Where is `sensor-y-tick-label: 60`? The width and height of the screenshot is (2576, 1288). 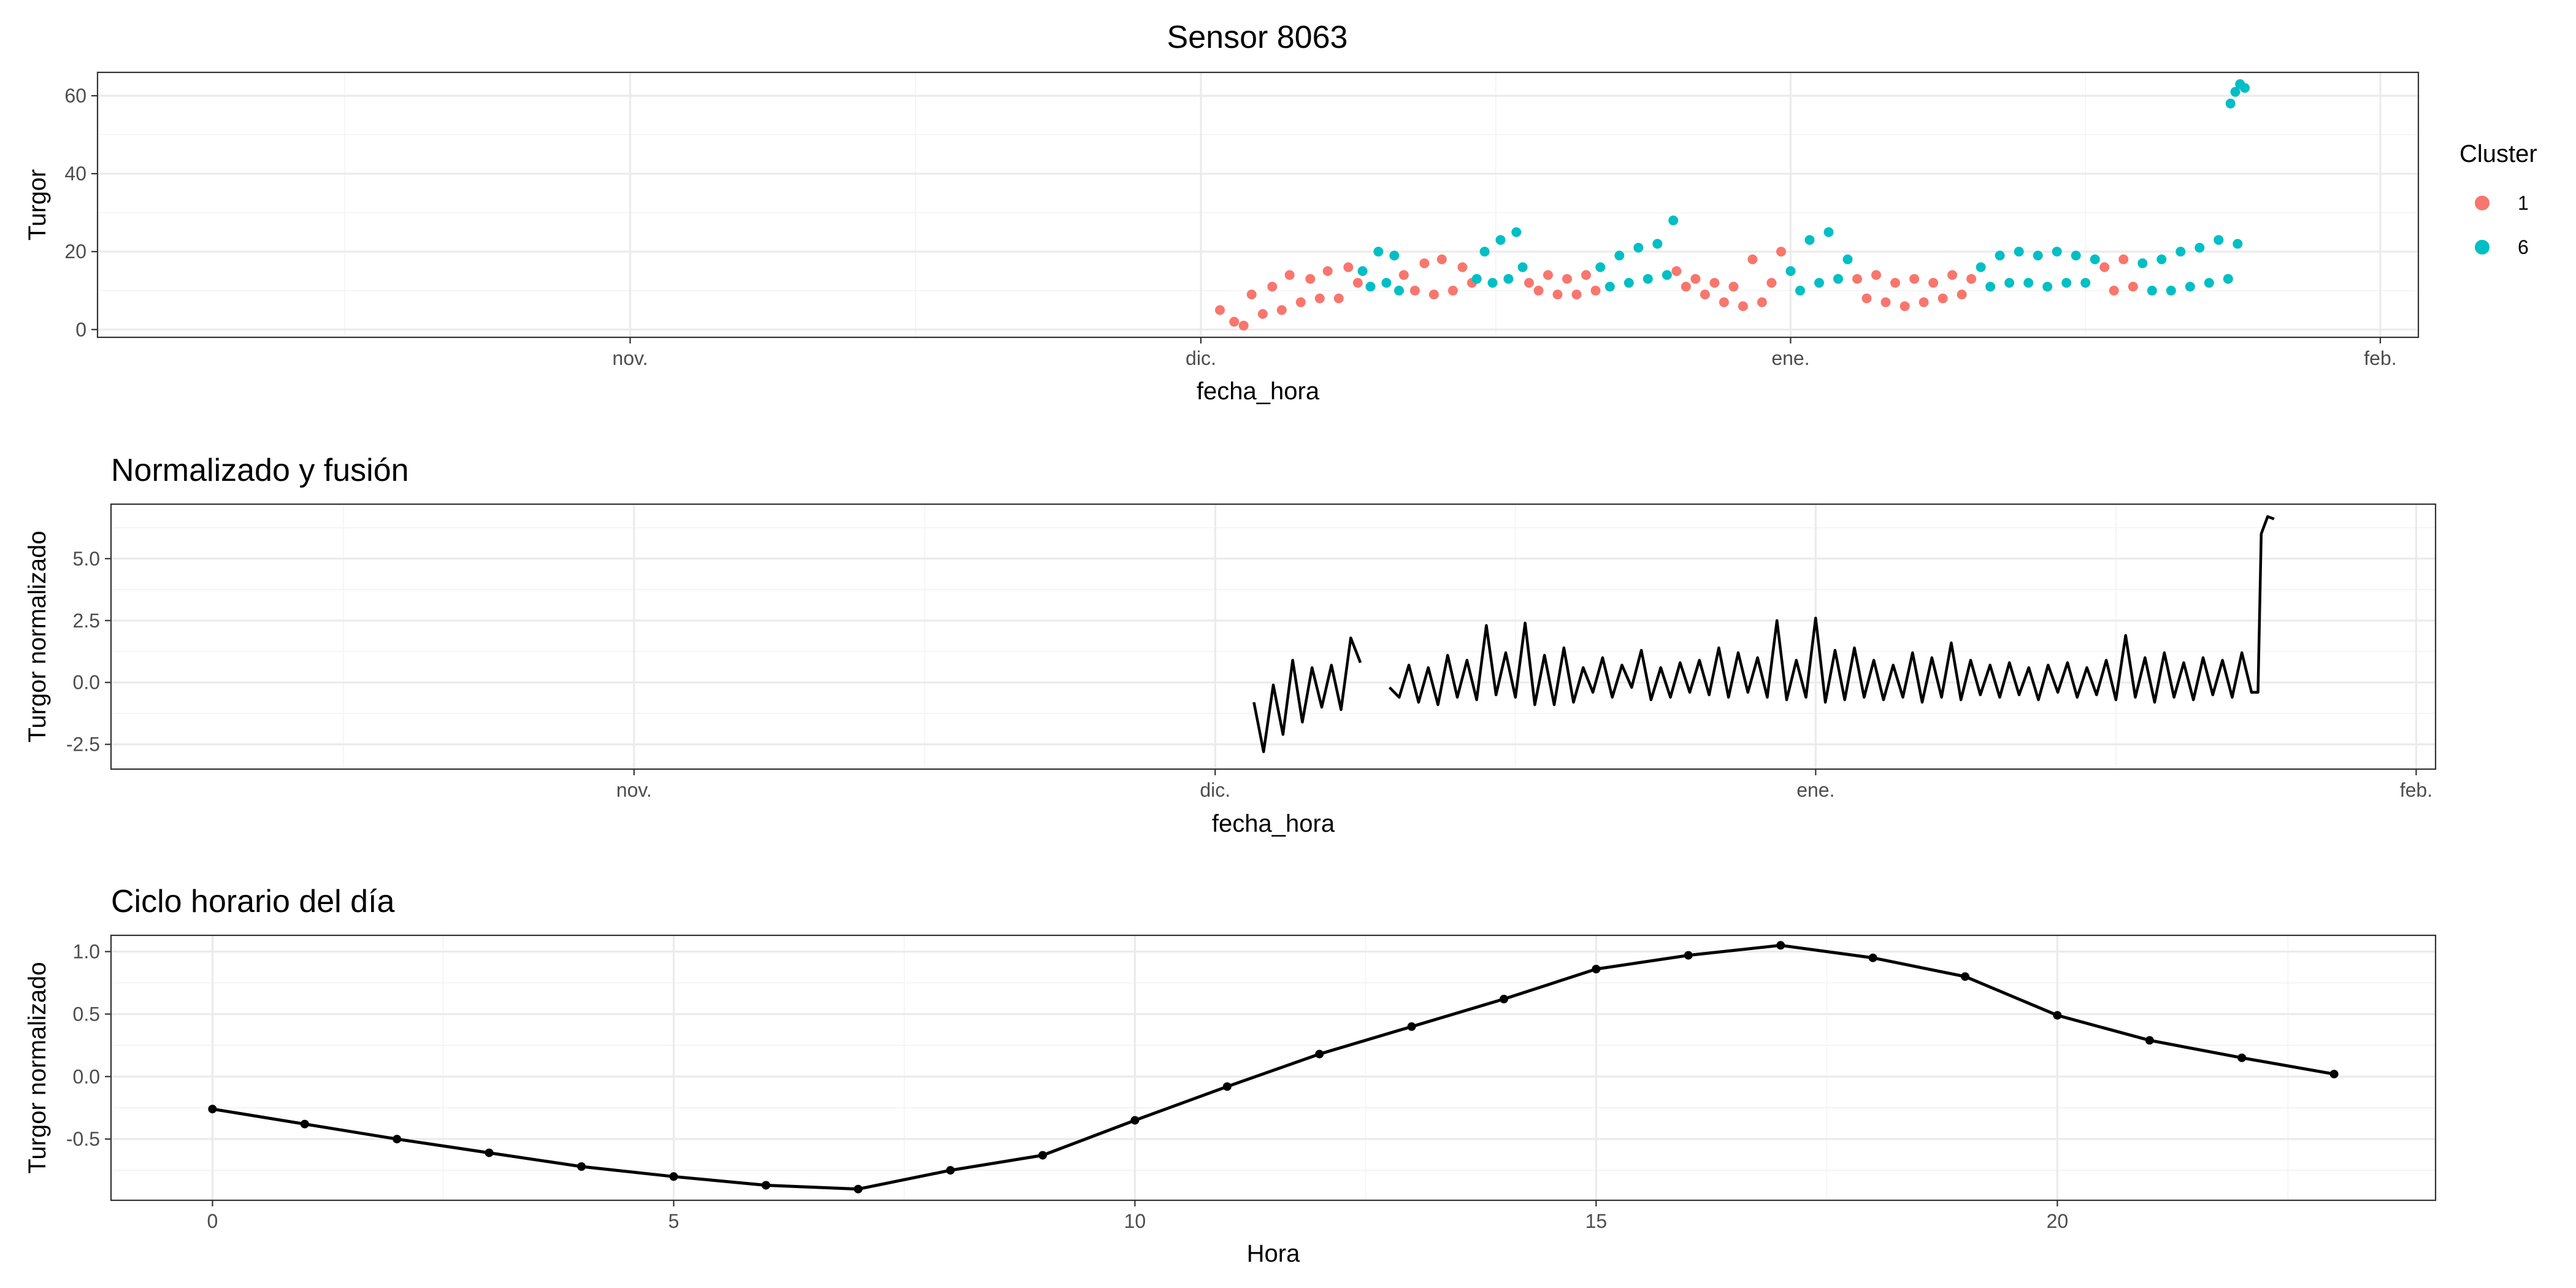 sensor-y-tick-label: 60 is located at coordinates (75, 96).